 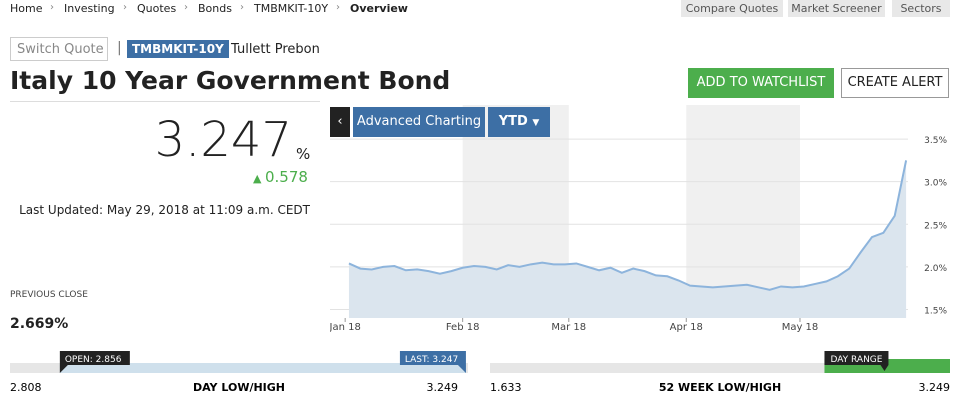 What do you see at coordinates (463, 327) in the screenshot?
I see `x-tick-label: Feb 18` at bounding box center [463, 327].